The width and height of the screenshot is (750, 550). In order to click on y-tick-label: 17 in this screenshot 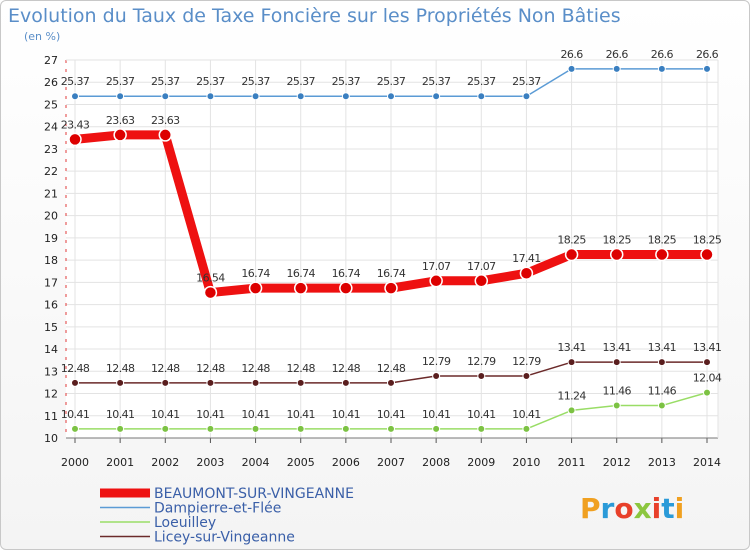, I will do `click(51, 282)`.